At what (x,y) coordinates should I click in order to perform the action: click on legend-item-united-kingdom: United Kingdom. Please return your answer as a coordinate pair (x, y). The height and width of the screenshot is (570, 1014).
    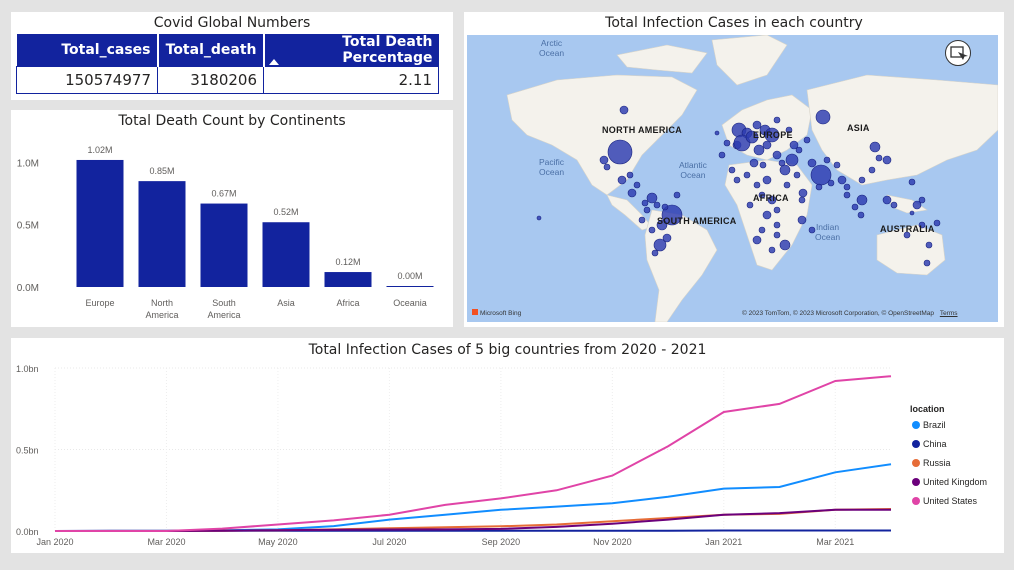
    Looking at the image, I should click on (949, 482).